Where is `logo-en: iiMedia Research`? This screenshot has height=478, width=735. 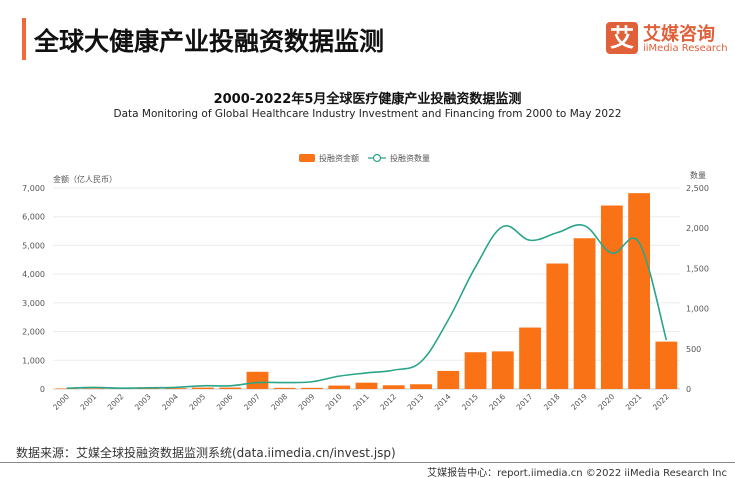
logo-en: iiMedia Research is located at coordinates (685, 48).